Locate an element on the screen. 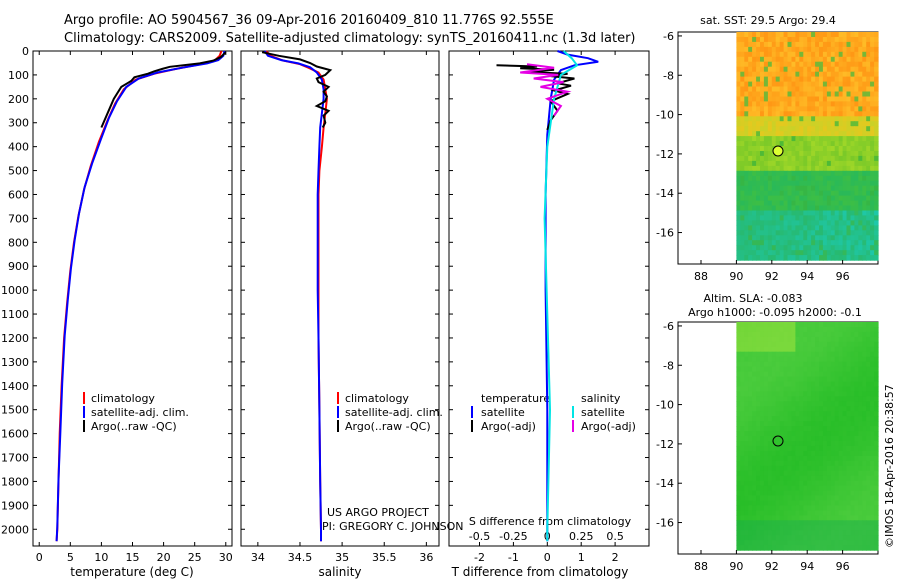 The width and height of the screenshot is (900, 580). y-tick-label: 1400 is located at coordinates (15, 386).